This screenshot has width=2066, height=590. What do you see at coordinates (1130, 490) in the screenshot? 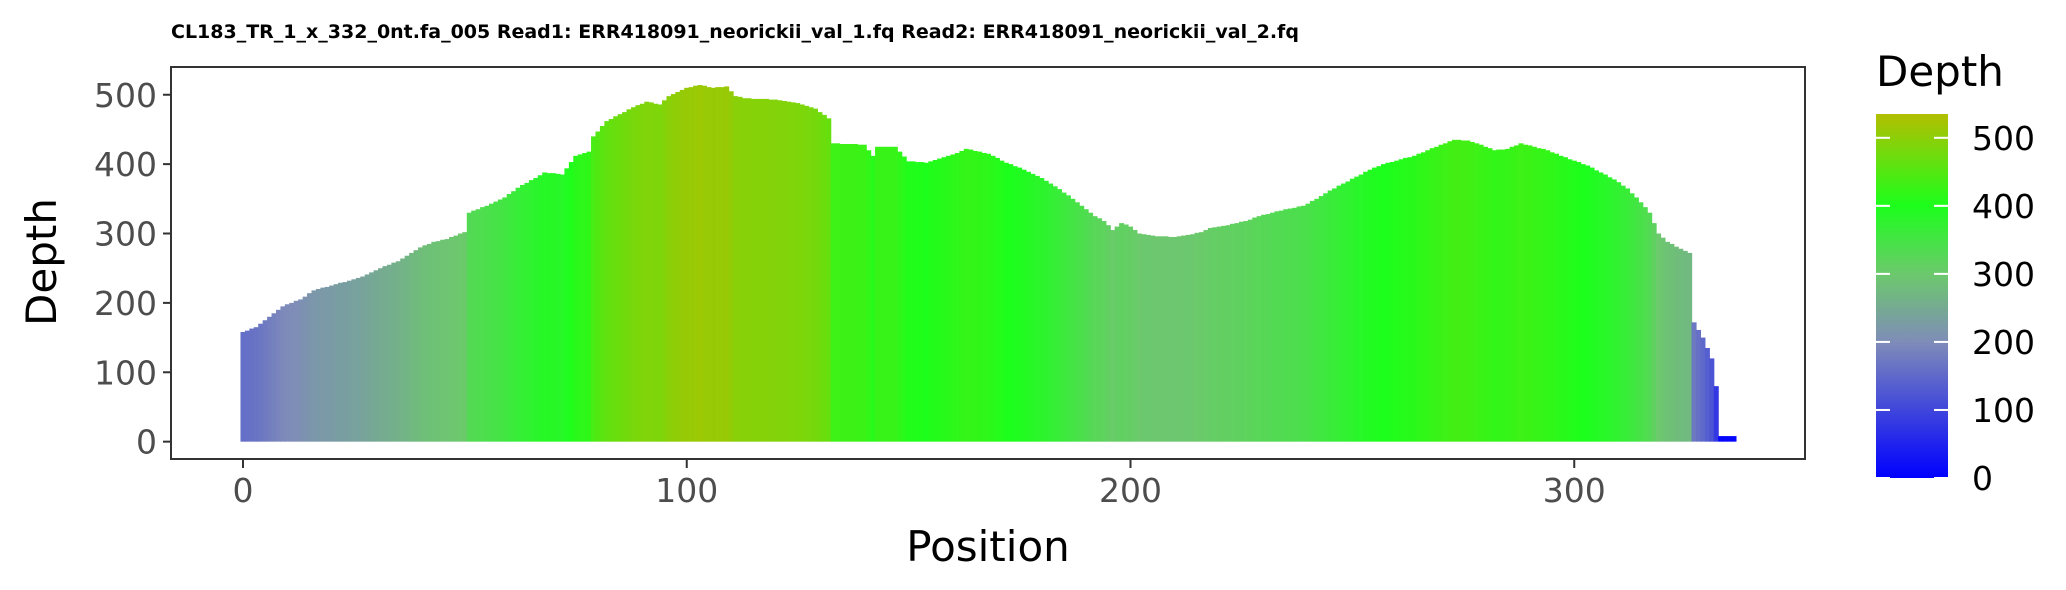
I see `x-tick-label: 200` at bounding box center [1130, 490].